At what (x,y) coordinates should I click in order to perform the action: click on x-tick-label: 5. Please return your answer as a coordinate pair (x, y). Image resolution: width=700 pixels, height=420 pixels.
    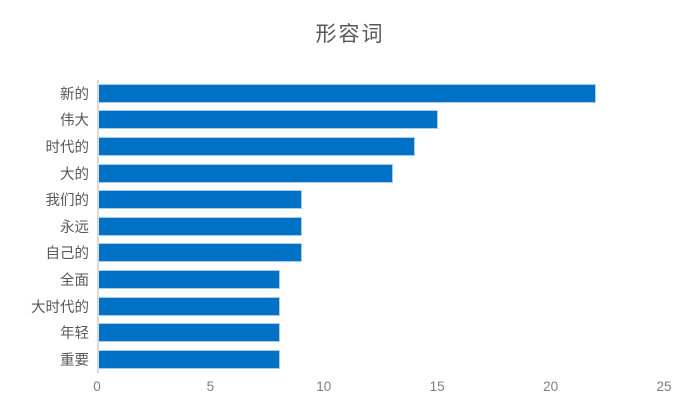
    Looking at the image, I should click on (210, 386).